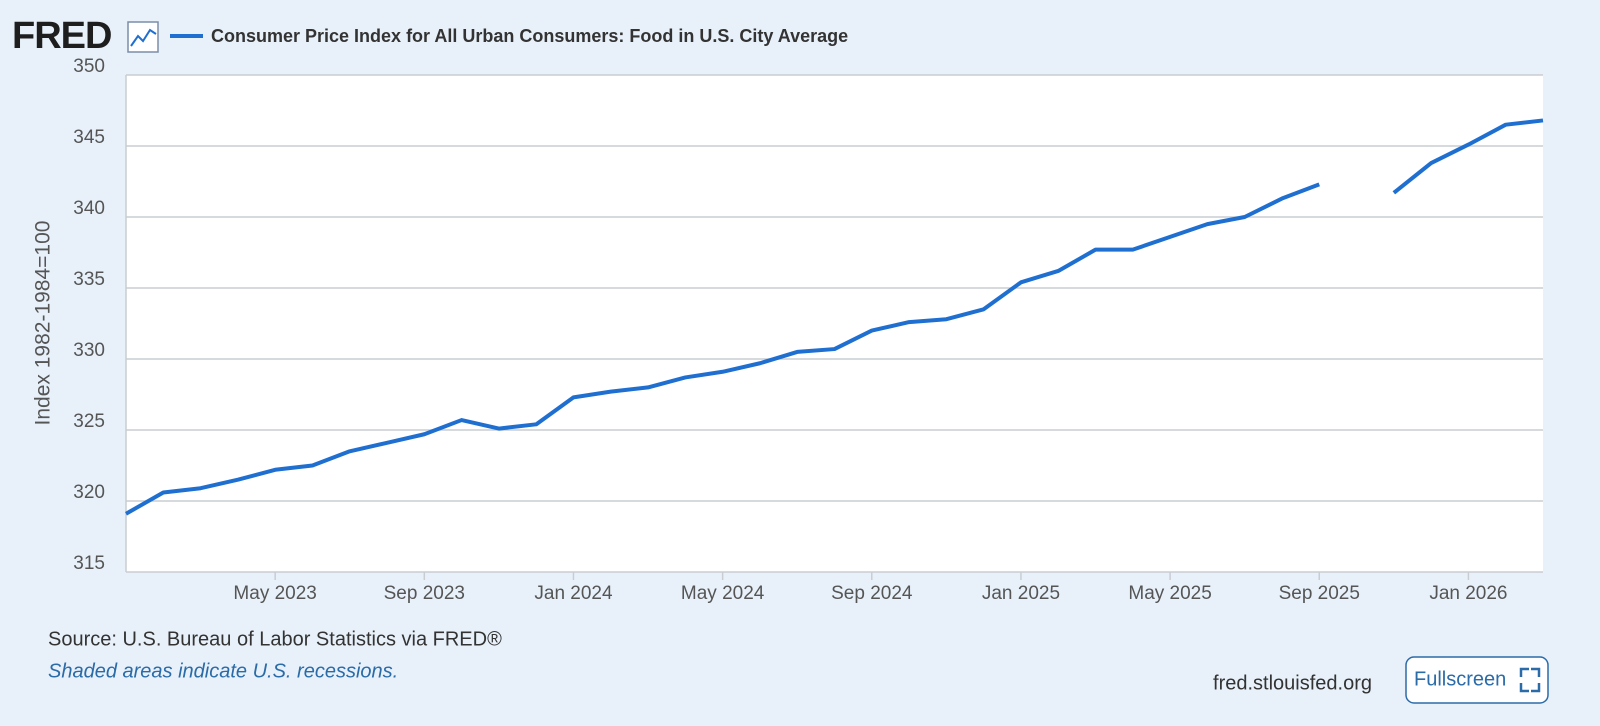 Image resolution: width=1600 pixels, height=726 pixels. What do you see at coordinates (89, 279) in the screenshot?
I see `y-tick-label: 335` at bounding box center [89, 279].